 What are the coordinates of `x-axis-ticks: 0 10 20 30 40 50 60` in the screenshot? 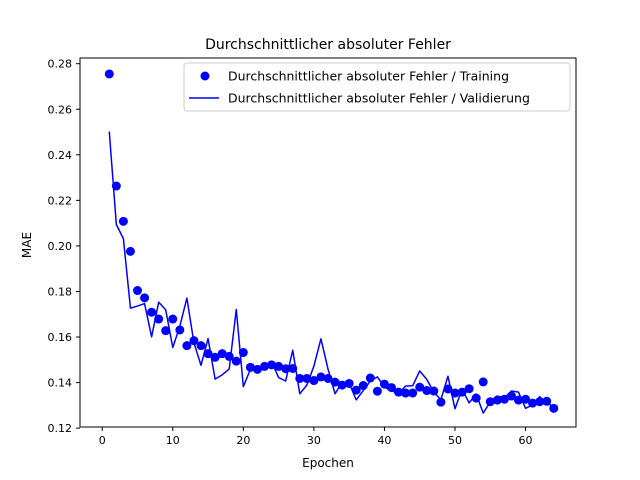 It's located at (316, 437).